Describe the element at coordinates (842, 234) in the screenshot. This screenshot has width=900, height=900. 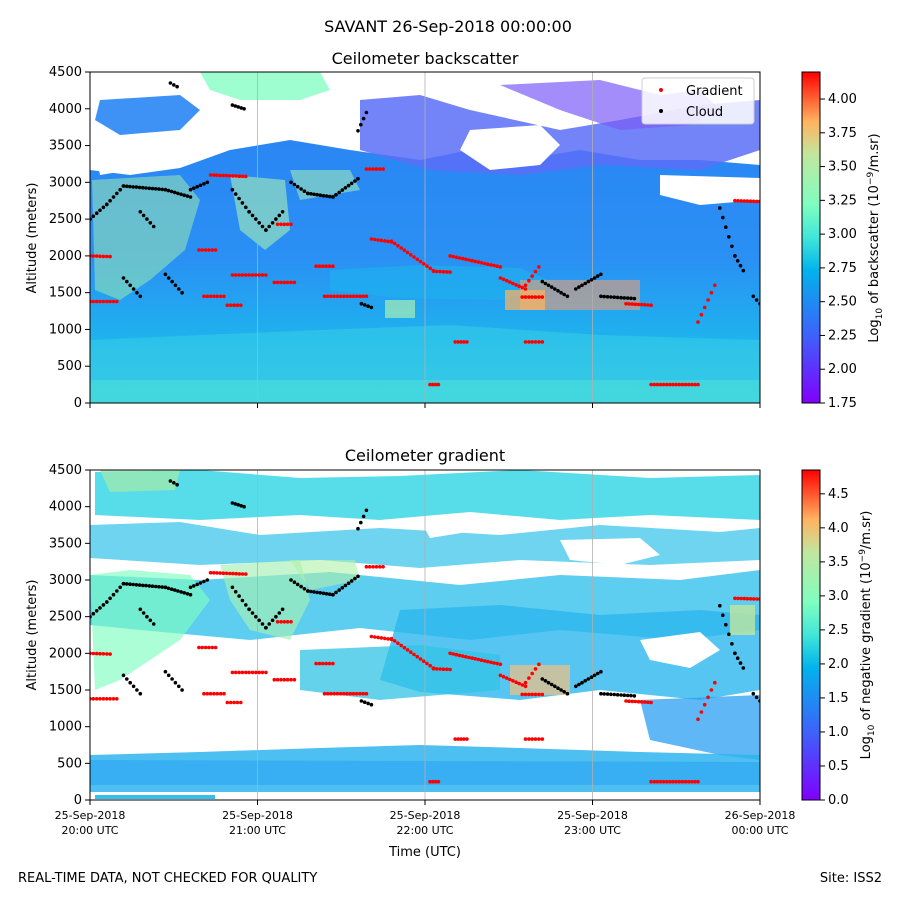
I see `colorbar-tick-label: 3.00` at that location.